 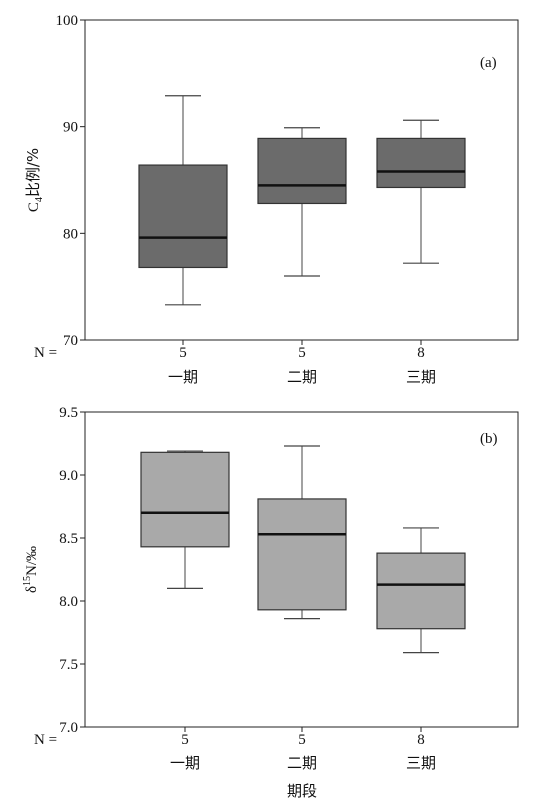 What do you see at coordinates (67, 21) in the screenshot?
I see `y-tick-label: 100` at bounding box center [67, 21].